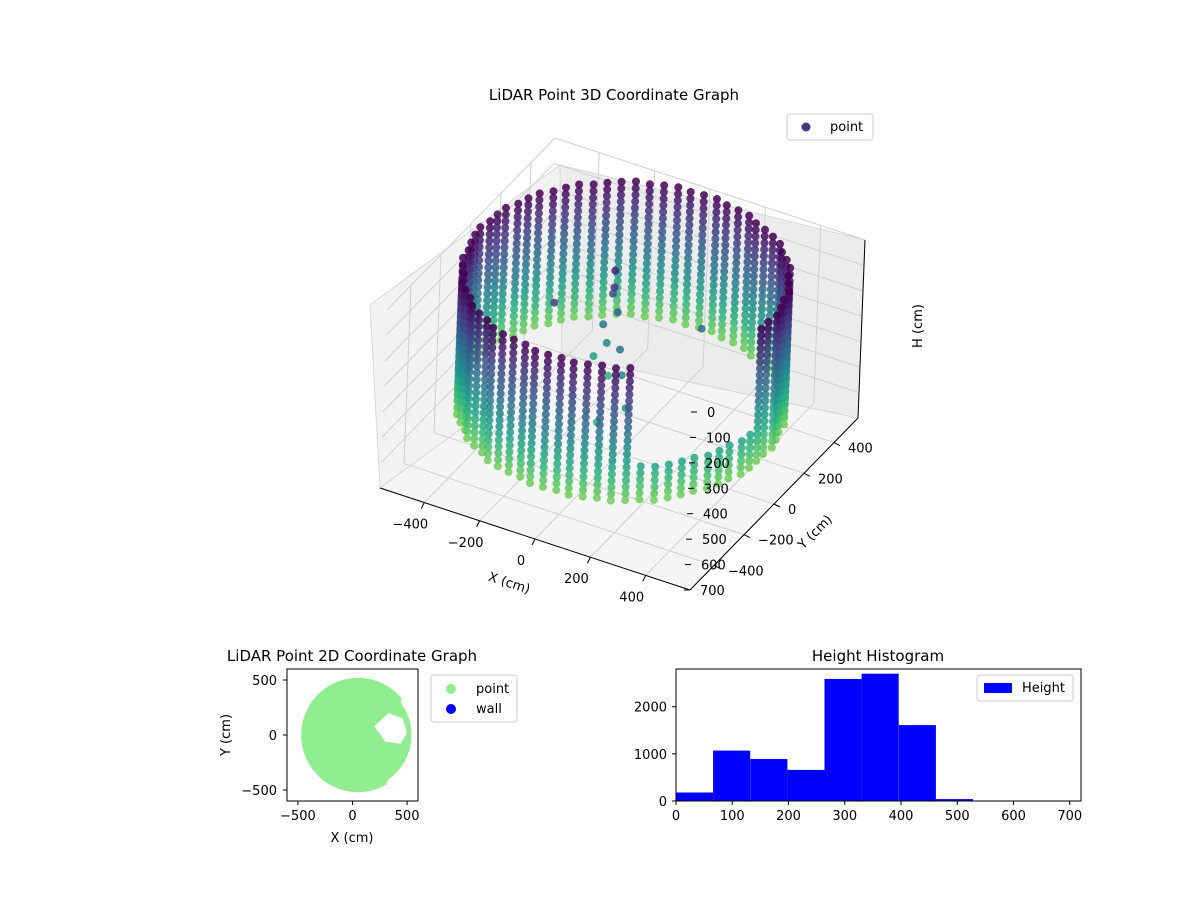  Describe the element at coordinates (644, 578) in the screenshot. I see `tick-mark` at that location.